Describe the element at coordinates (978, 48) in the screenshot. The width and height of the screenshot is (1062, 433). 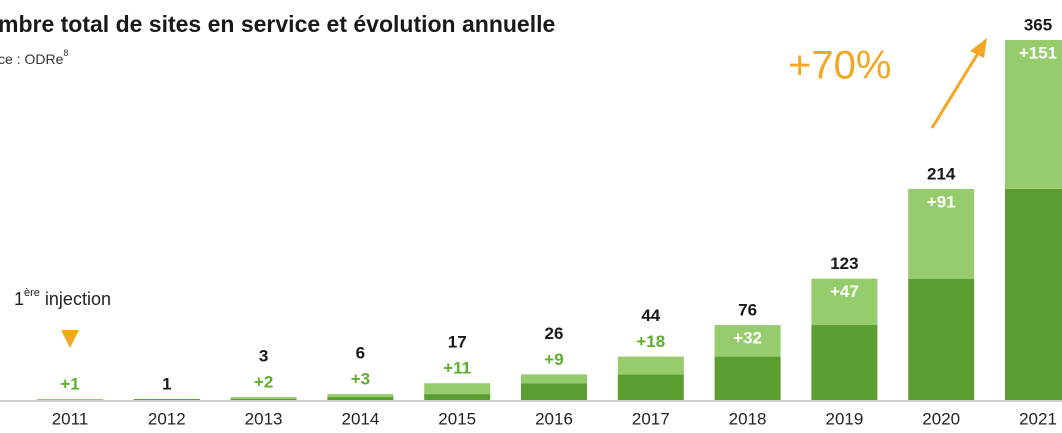
I see `growth-arrow-head` at that location.